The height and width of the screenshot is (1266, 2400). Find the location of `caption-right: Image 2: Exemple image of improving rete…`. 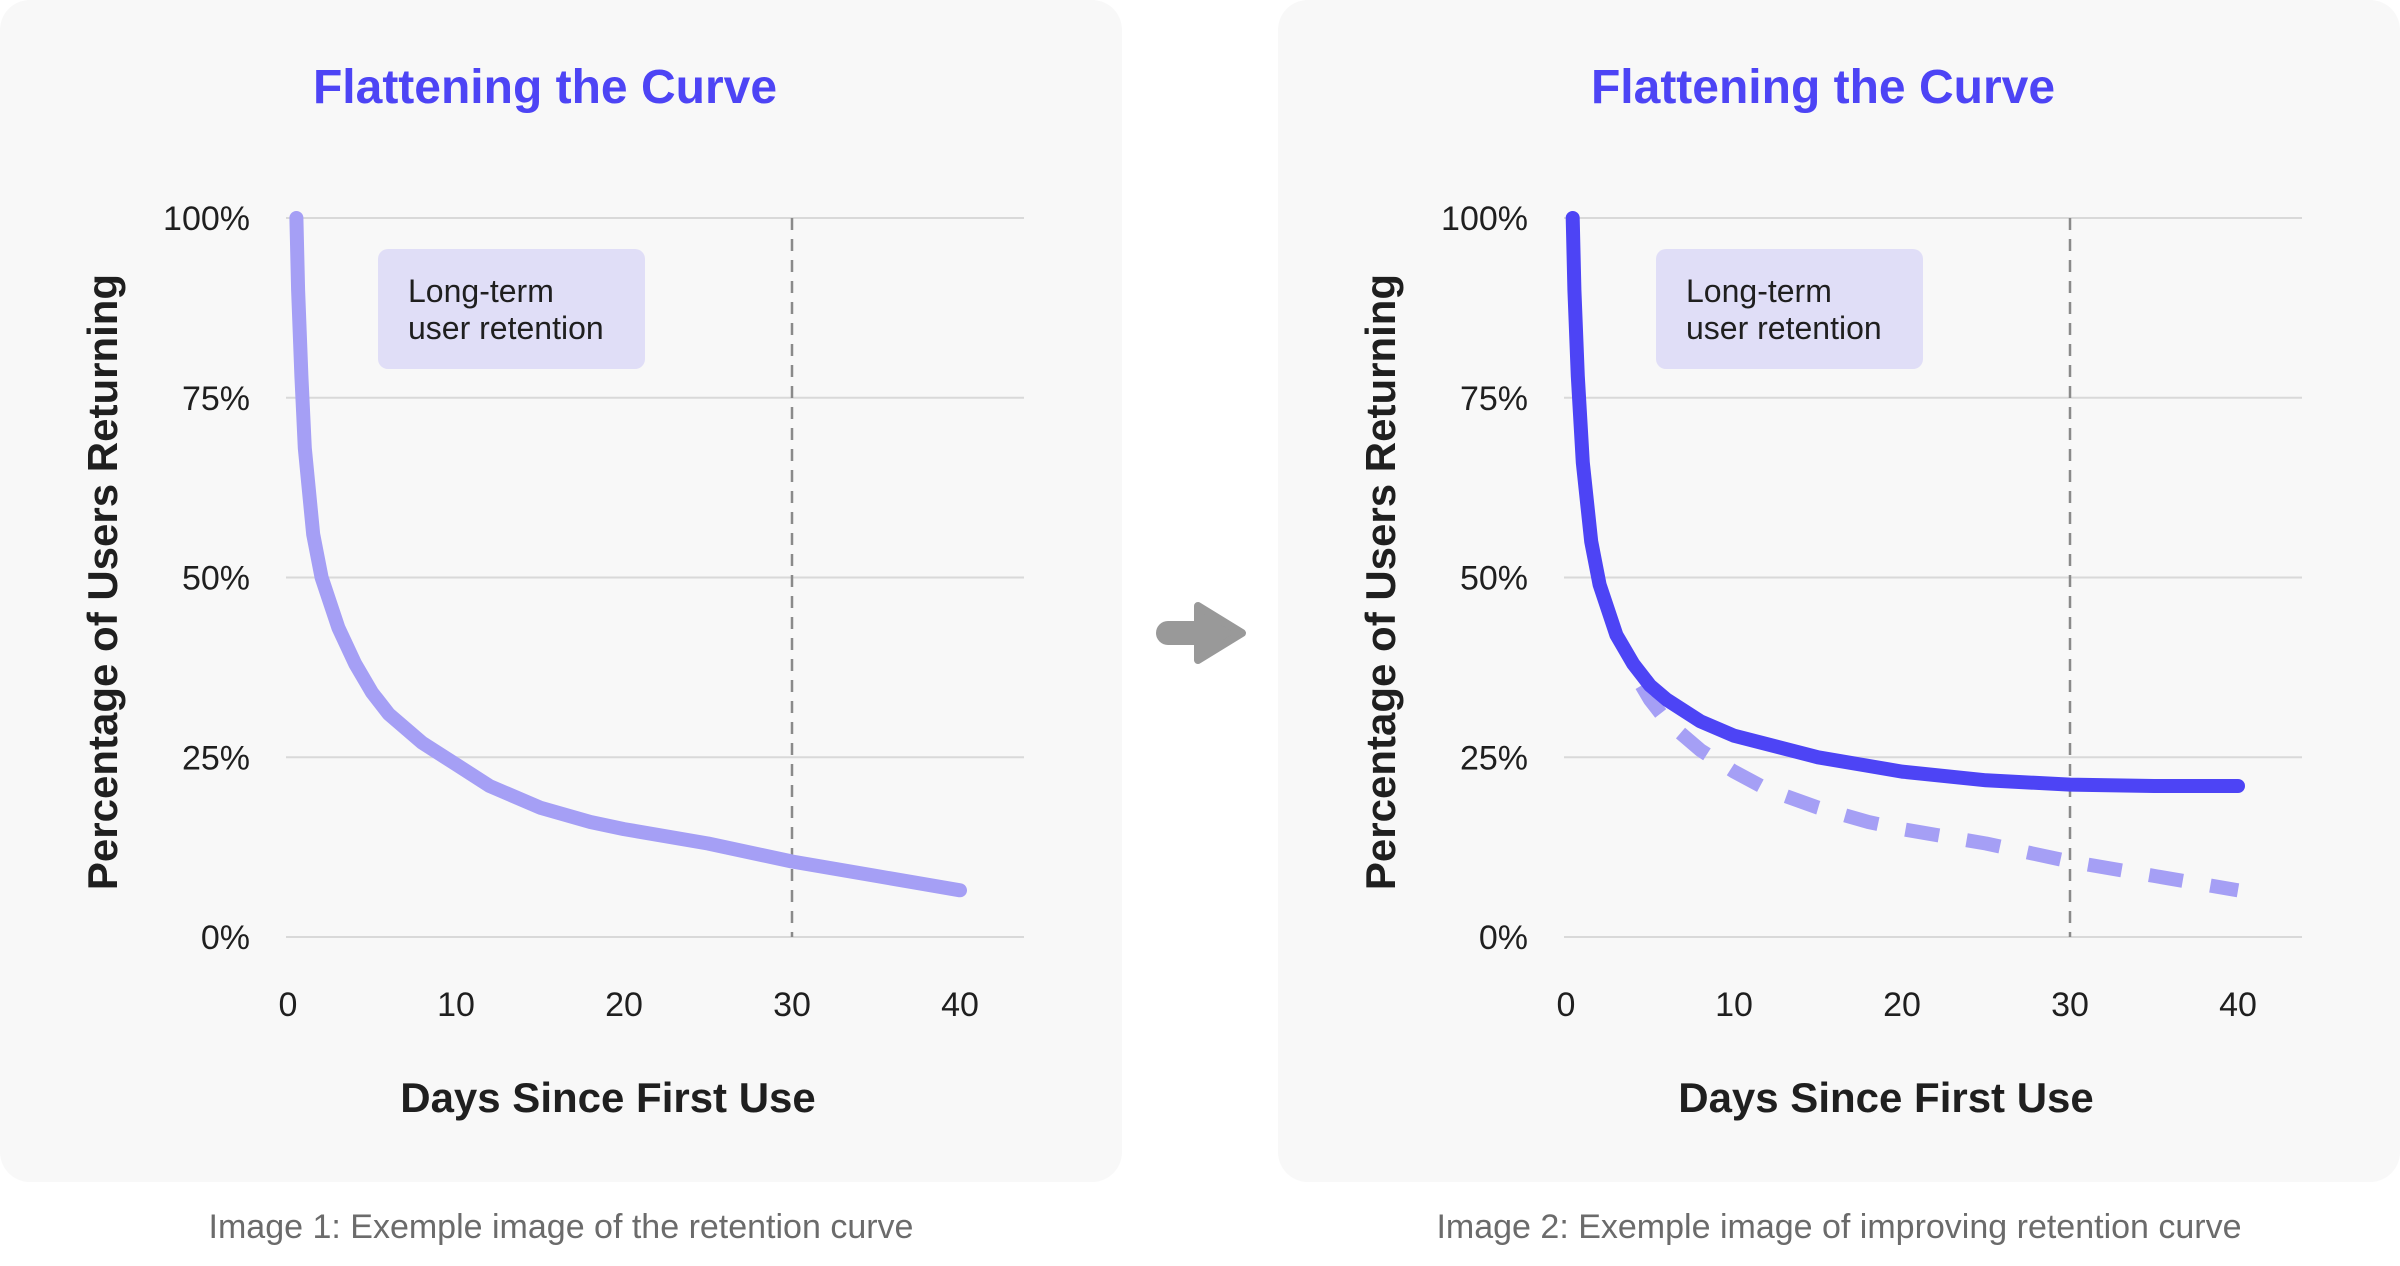

caption-right: Image 2: Exemple image of improving rete… is located at coordinates (1839, 1227).